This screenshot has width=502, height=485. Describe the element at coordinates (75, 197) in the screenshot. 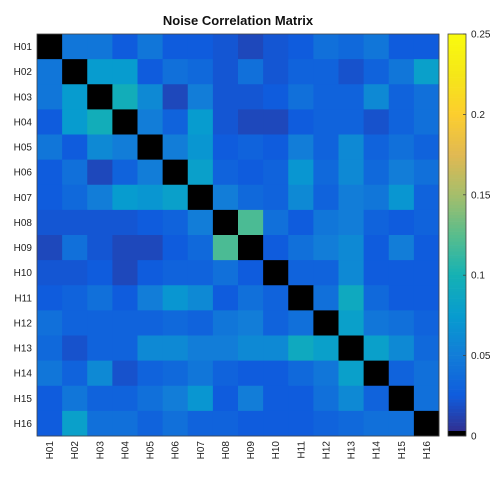

I see `heatmap-cell-H07-H02` at that location.